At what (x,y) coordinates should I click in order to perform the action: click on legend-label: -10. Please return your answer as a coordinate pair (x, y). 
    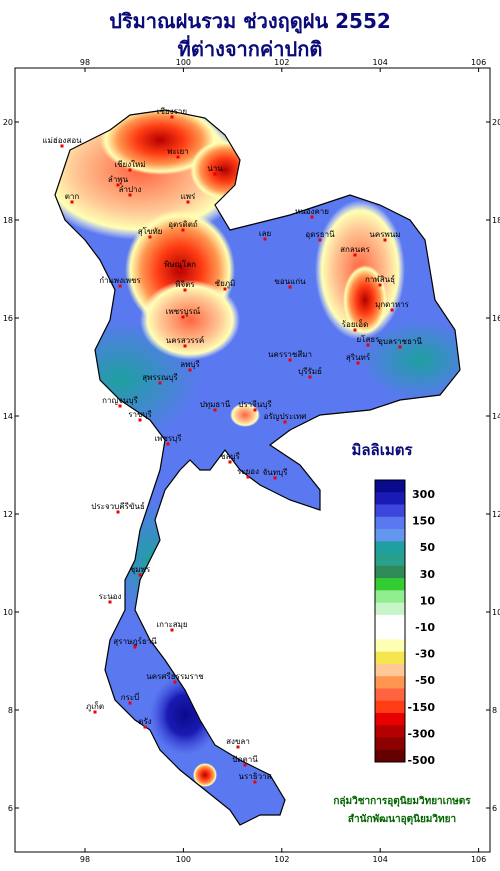
    Looking at the image, I should click on (425, 627).